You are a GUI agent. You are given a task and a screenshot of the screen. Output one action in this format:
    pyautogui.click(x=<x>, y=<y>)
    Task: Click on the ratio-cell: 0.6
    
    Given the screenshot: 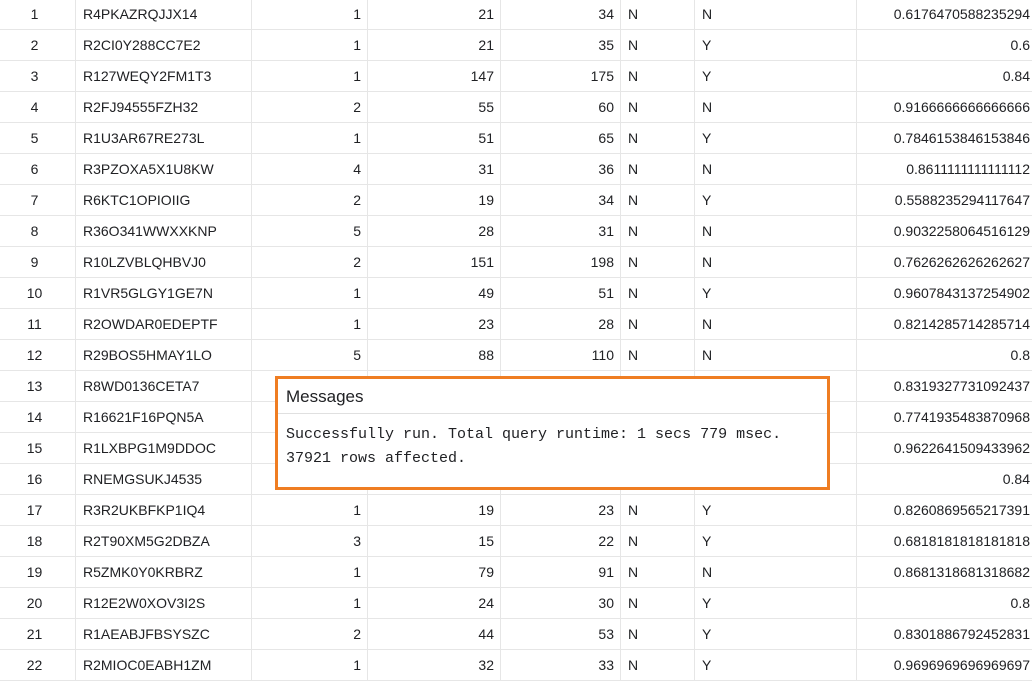 What is the action you would take?
    pyautogui.click(x=1020, y=45)
    